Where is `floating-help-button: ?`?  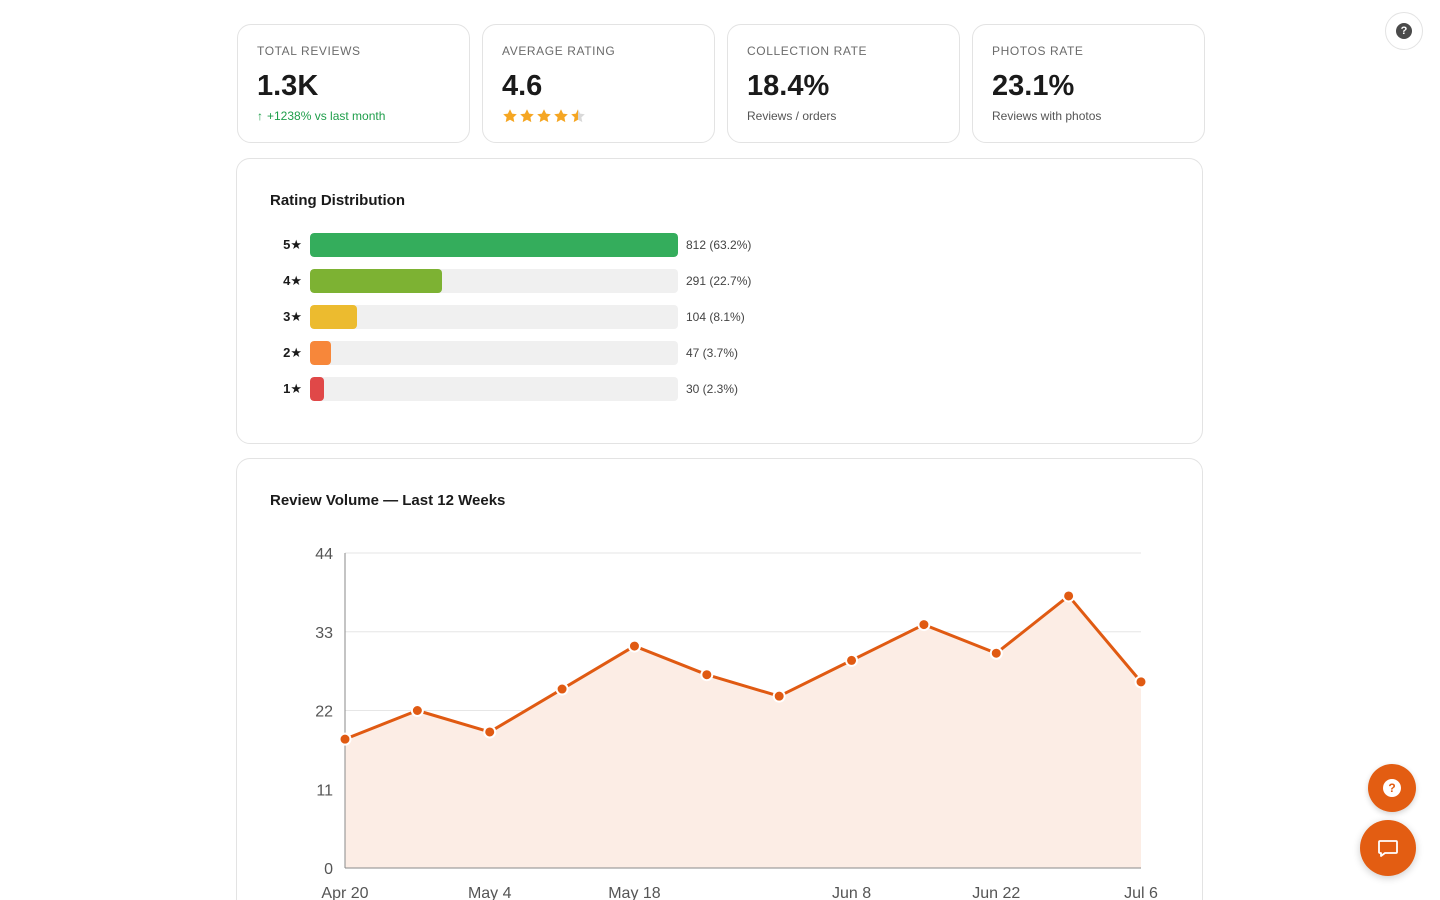
floating-help-button: ? is located at coordinates (1392, 788).